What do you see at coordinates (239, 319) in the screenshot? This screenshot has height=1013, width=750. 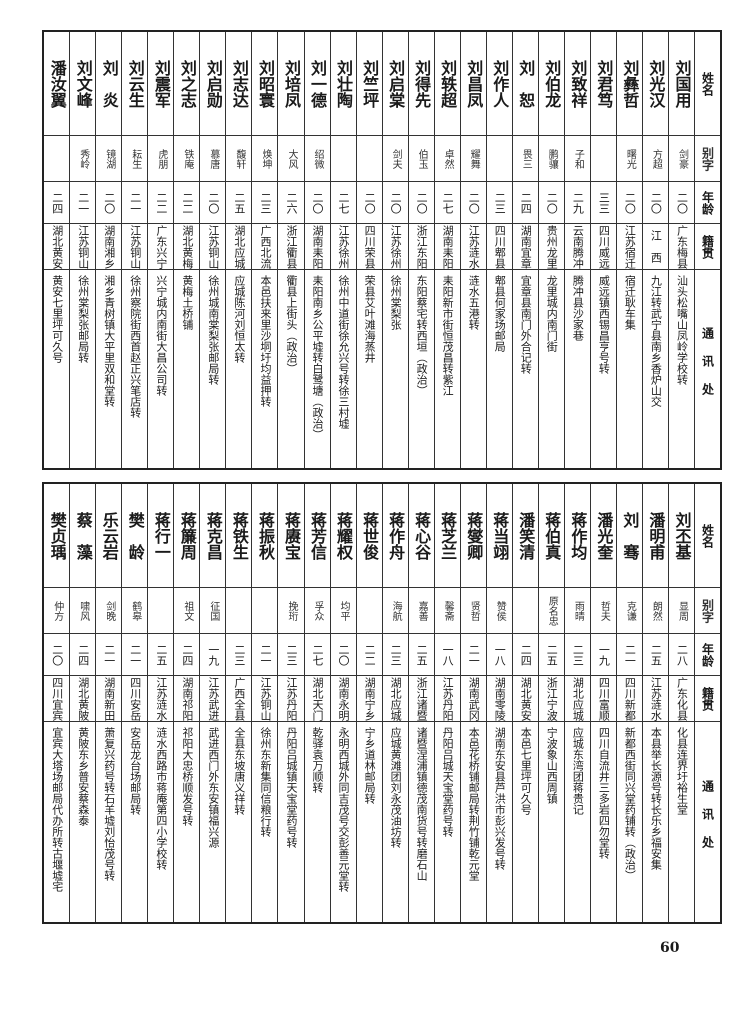 I see `person-address: 应城陈河刘恒太转` at bounding box center [239, 319].